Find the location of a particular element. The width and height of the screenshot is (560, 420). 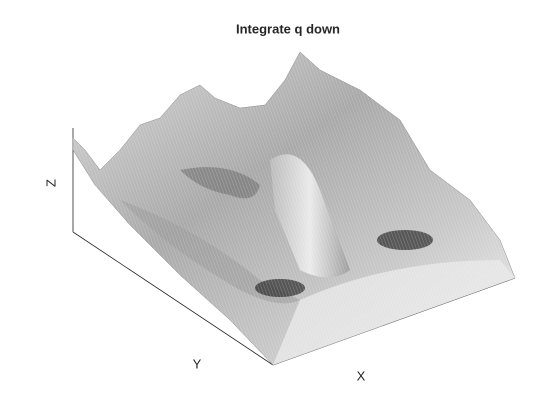

y-axis-label: Y is located at coordinates (197, 363).